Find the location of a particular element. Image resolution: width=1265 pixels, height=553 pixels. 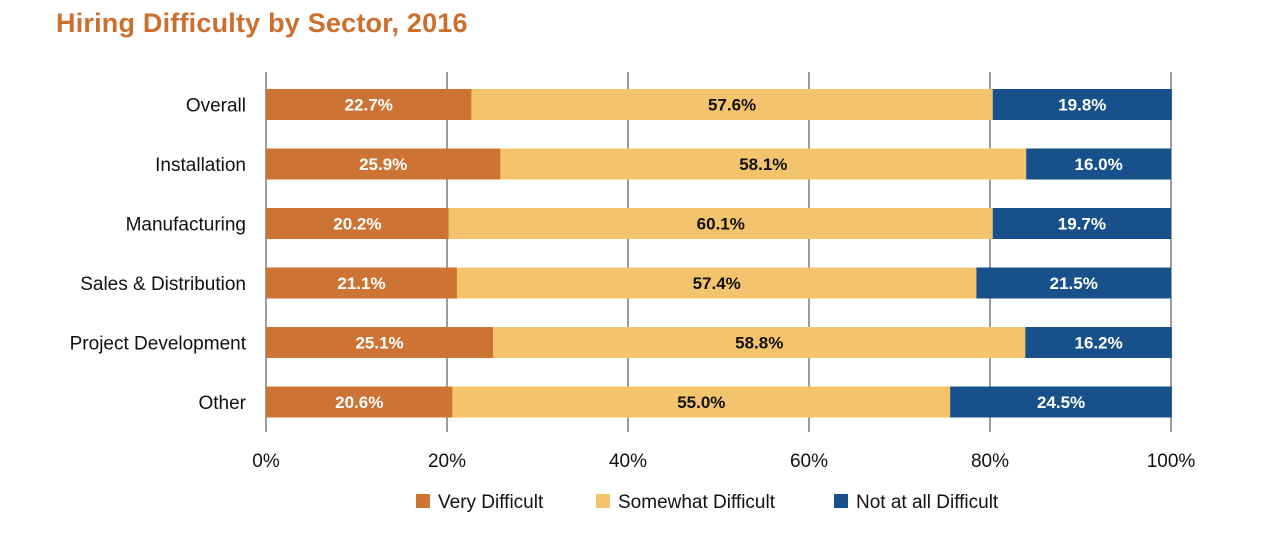

category-label: Project Development is located at coordinates (158, 344).